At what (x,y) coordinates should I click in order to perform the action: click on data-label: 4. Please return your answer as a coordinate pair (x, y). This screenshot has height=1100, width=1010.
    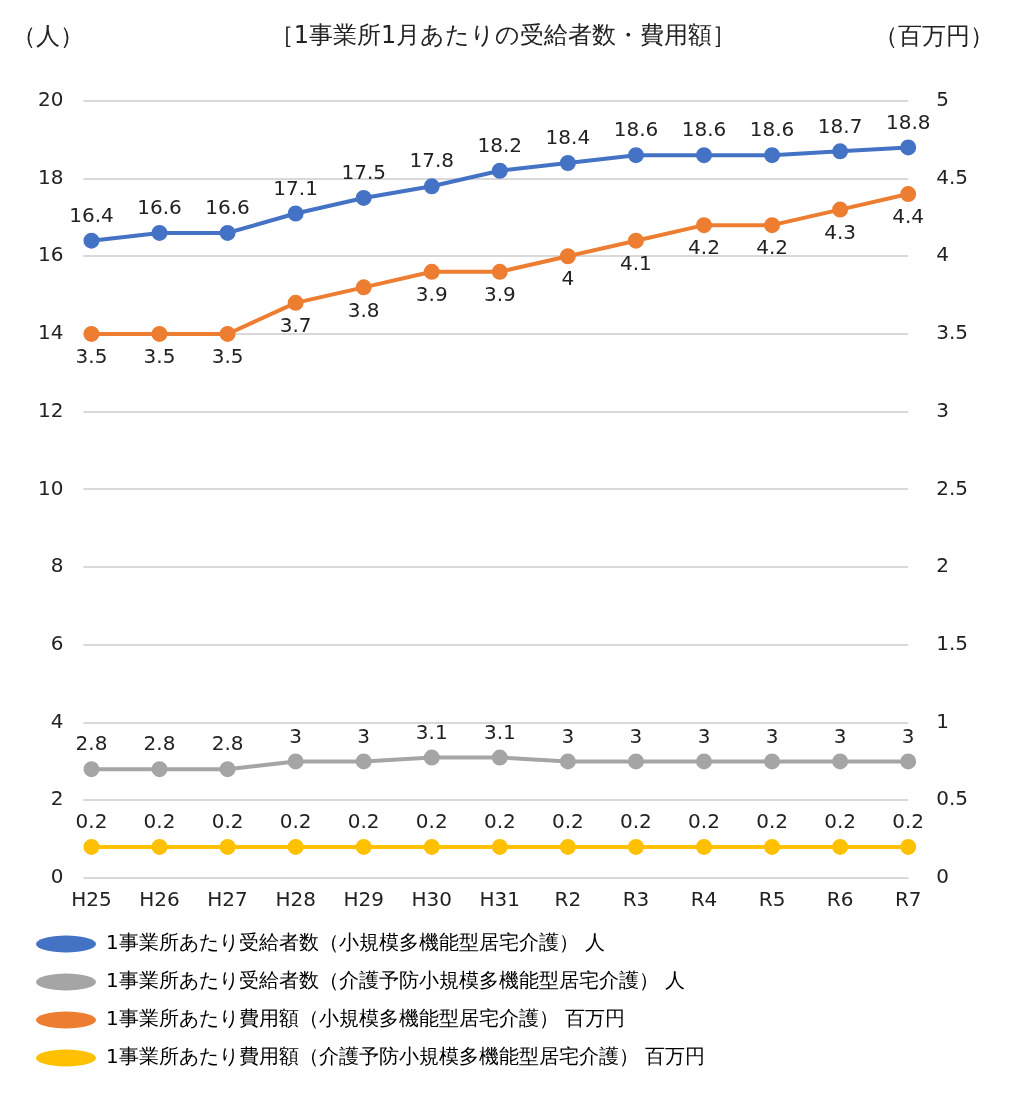
    Looking at the image, I should click on (568, 278).